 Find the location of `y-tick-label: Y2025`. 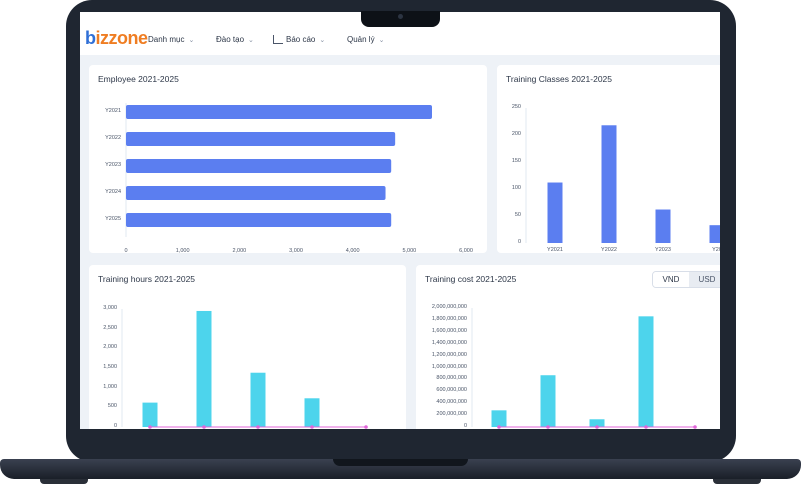

y-tick-label: Y2025 is located at coordinates (113, 219).